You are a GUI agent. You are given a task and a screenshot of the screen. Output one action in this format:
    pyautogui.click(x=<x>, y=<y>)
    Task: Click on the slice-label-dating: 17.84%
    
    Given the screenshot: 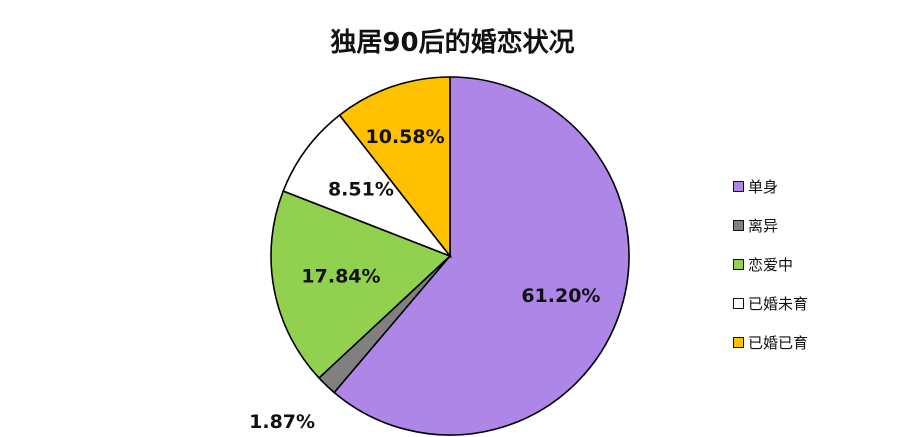 What is the action you would take?
    pyautogui.click(x=340, y=276)
    